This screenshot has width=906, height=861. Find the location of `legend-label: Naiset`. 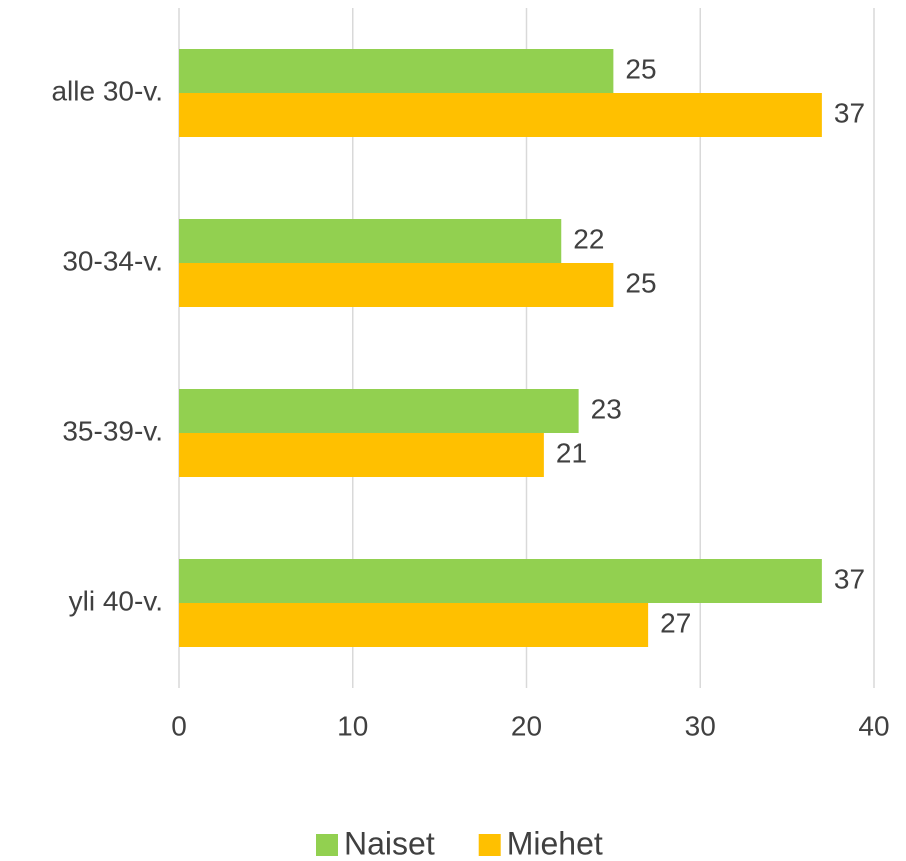

legend-label: Naiset is located at coordinates (389, 843).